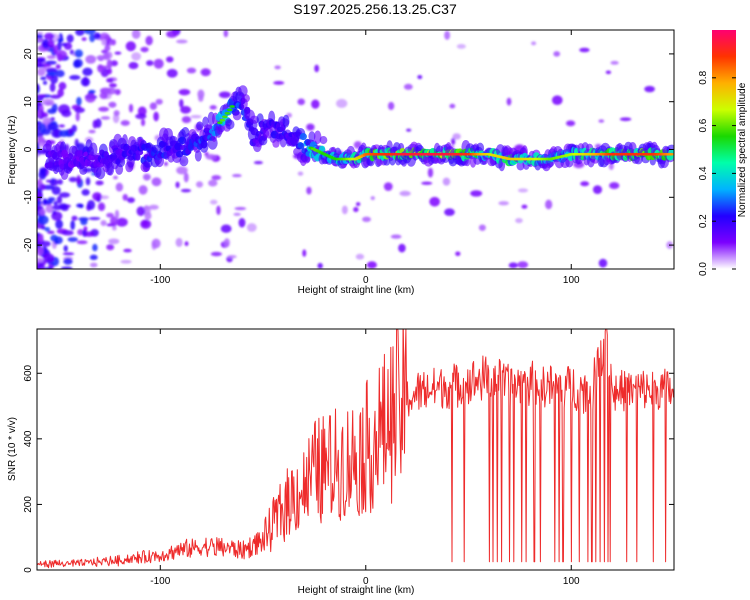  I want to click on colorbar-ticks: 0.0 0.2 0.4 0.6 0.8, so click(717, 173).